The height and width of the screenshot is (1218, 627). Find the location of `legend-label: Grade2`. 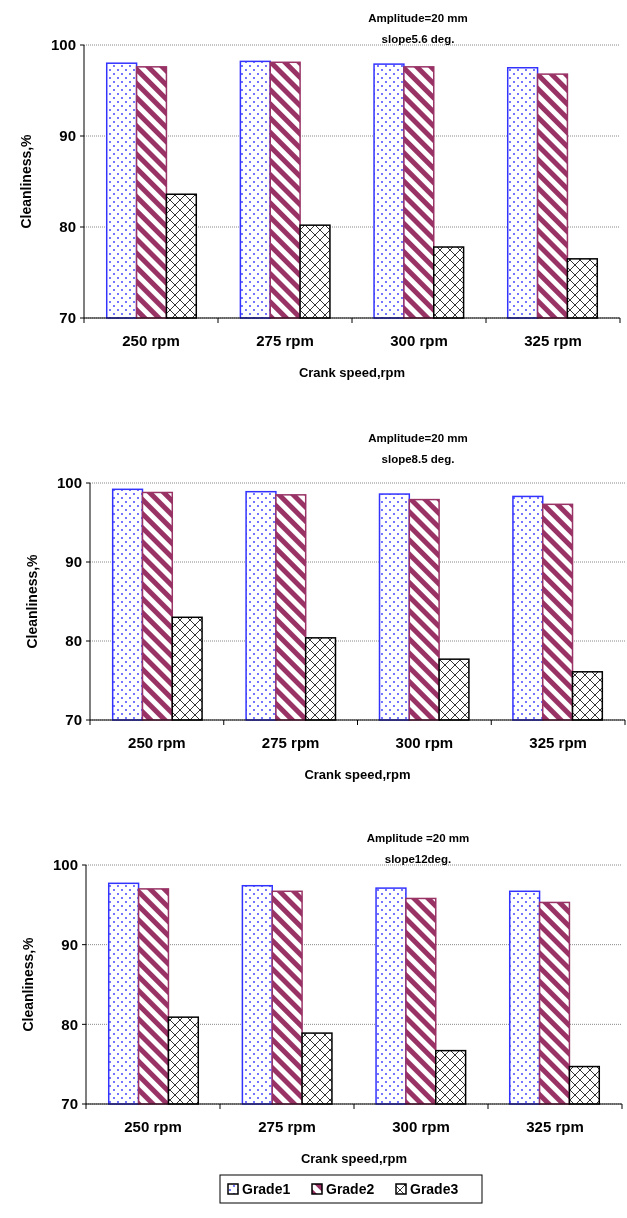

legend-label: Grade2 is located at coordinates (350, 1188).